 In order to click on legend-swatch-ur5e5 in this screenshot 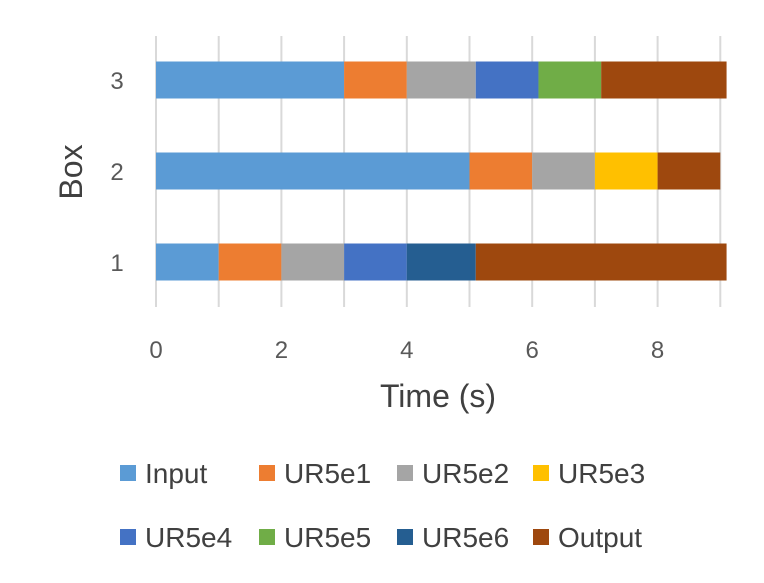, I will do `click(267, 537)`.